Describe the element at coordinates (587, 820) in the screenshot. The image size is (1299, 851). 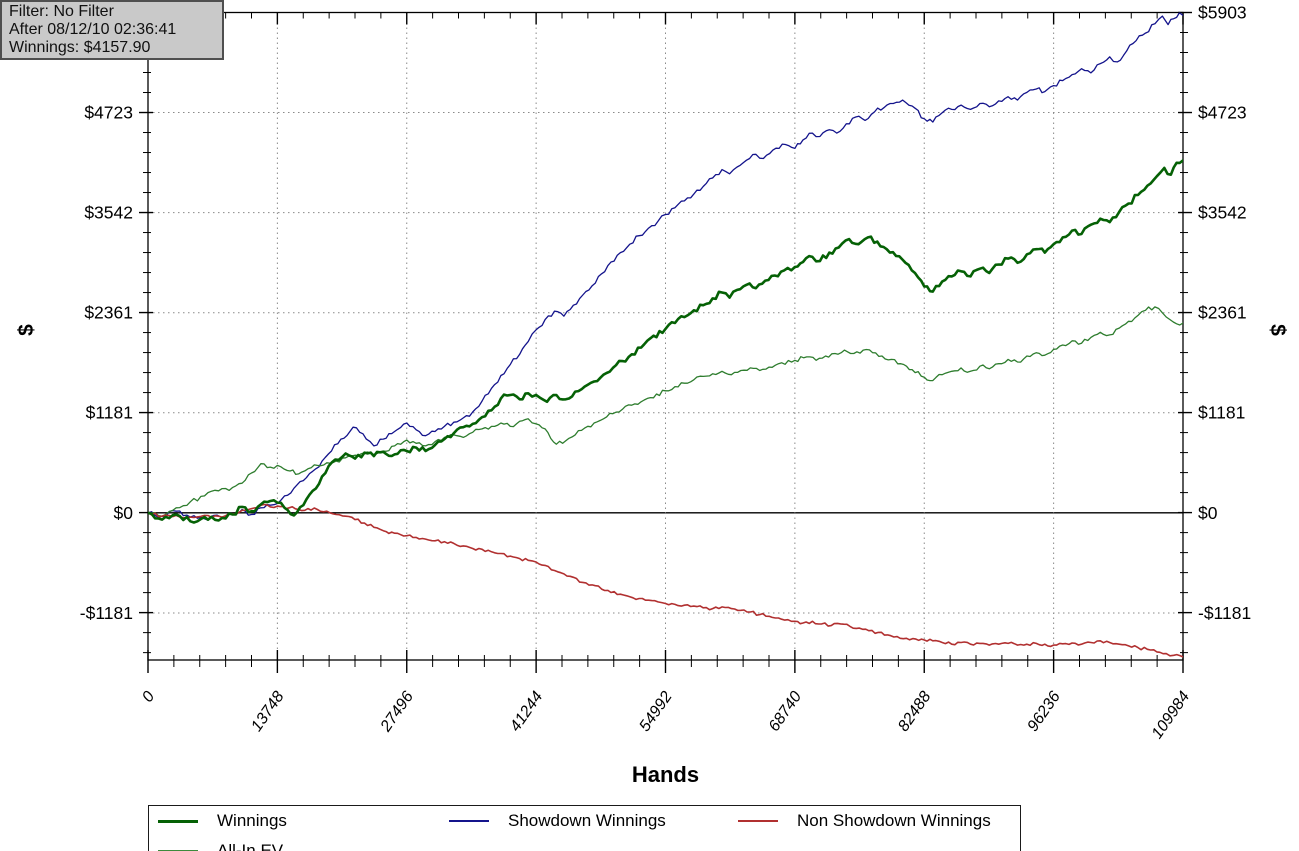
I see `legend-label: Showdown Winnings` at that location.